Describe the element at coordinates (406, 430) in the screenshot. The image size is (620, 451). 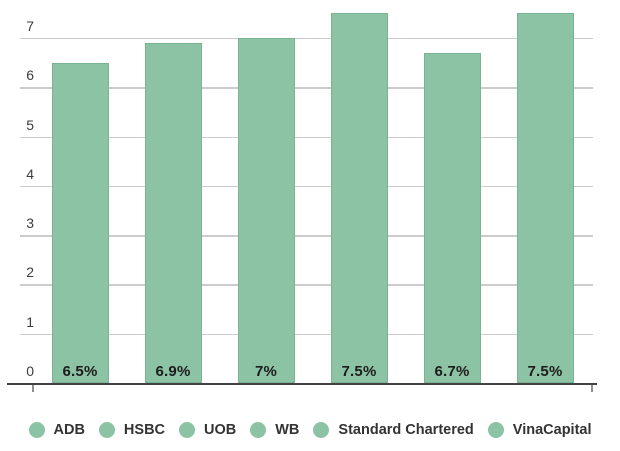
I see `legend-label: Standard Chartered` at that location.